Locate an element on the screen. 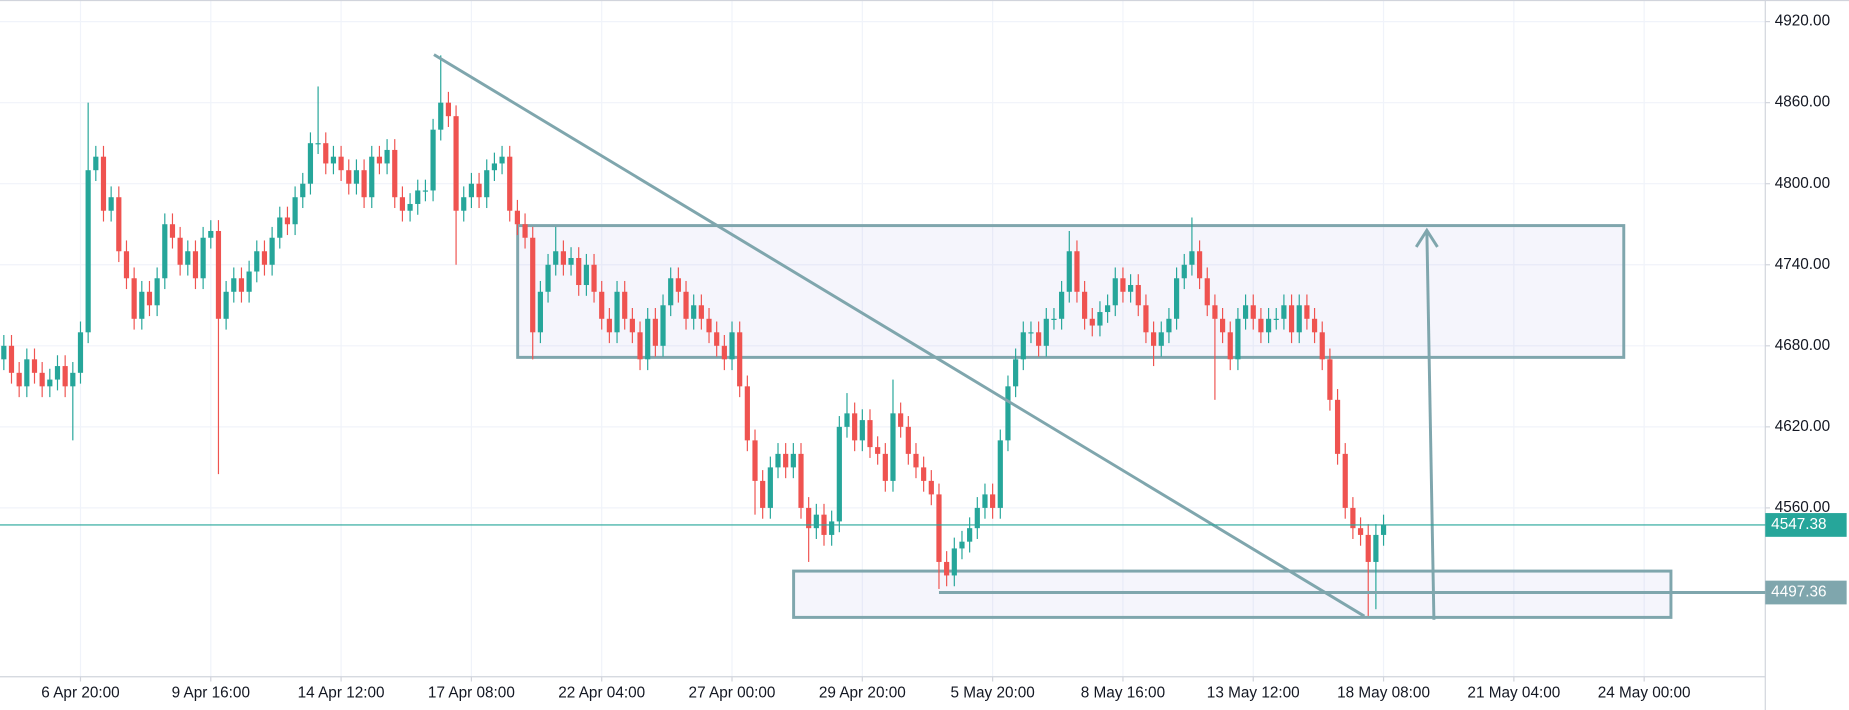  price-label: 4547.38 is located at coordinates (1798, 524).